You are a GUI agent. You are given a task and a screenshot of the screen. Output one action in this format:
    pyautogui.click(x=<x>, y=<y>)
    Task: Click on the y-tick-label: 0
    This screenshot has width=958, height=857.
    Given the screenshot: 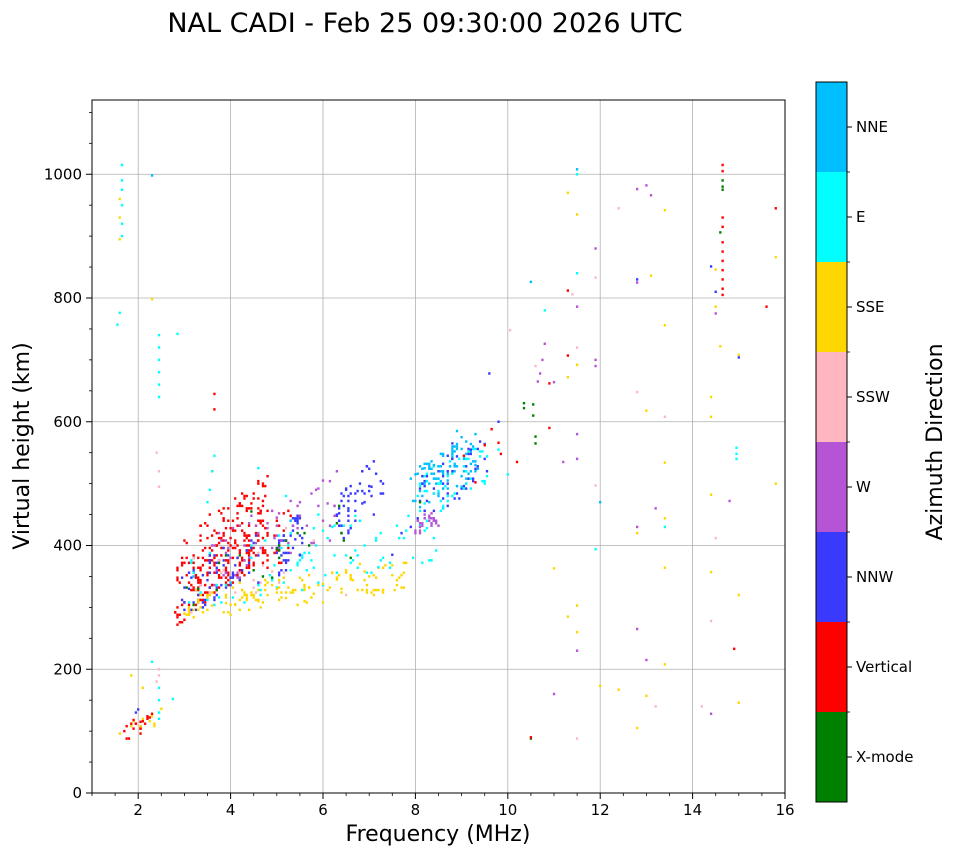 What is the action you would take?
    pyautogui.click(x=77, y=793)
    